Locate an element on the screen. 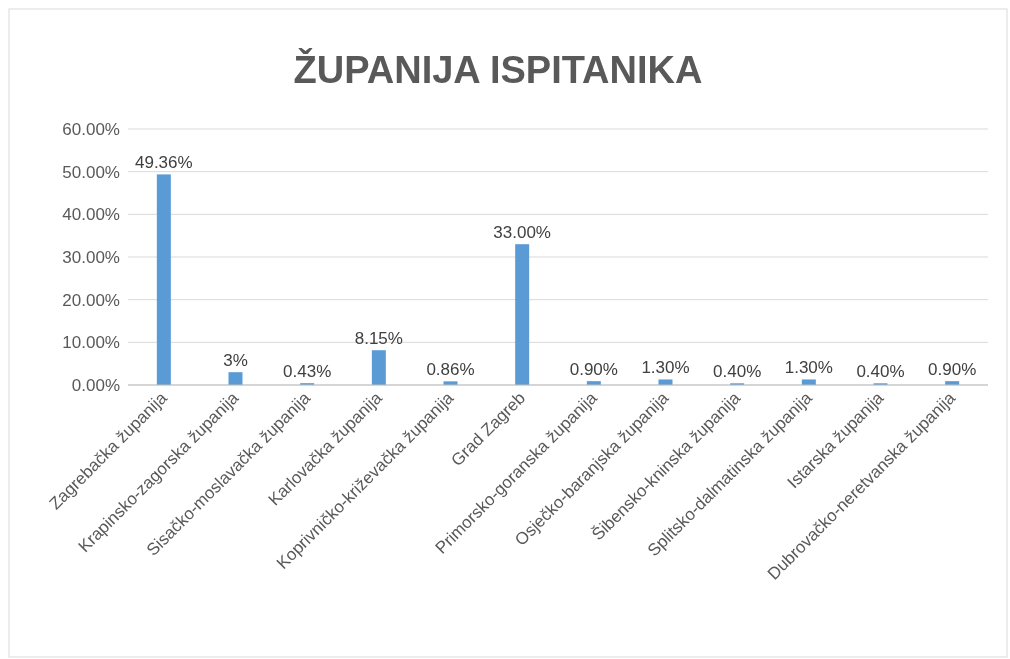 This screenshot has height=659, width=1010. data-label: 3% is located at coordinates (235, 361).